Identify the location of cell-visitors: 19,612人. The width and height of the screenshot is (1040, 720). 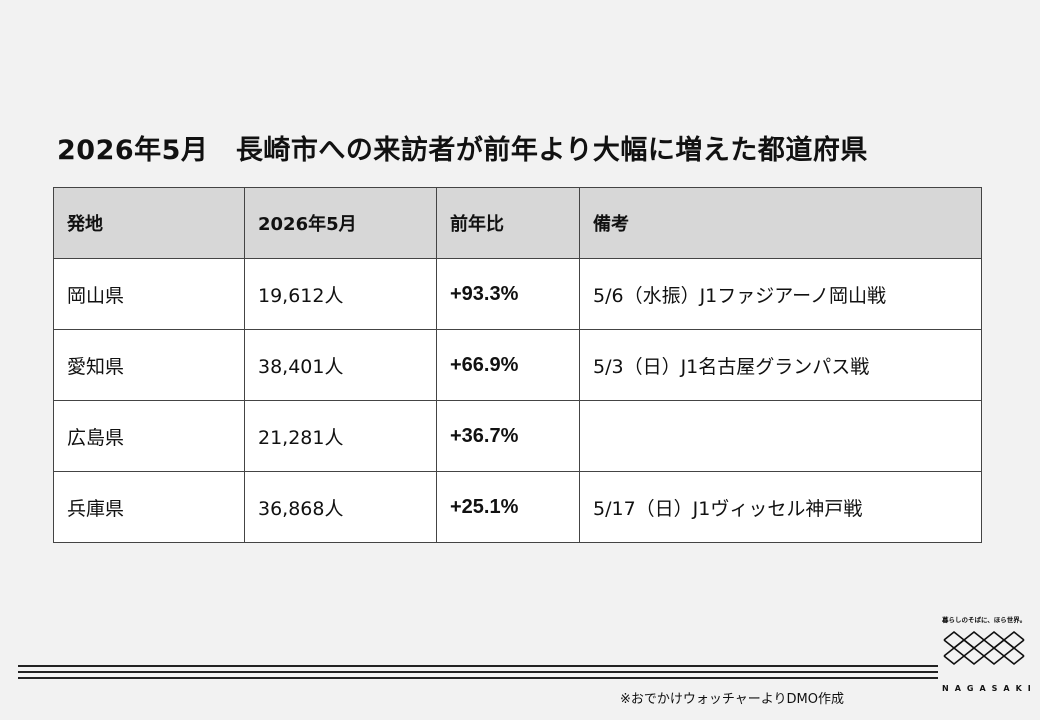
(340, 294).